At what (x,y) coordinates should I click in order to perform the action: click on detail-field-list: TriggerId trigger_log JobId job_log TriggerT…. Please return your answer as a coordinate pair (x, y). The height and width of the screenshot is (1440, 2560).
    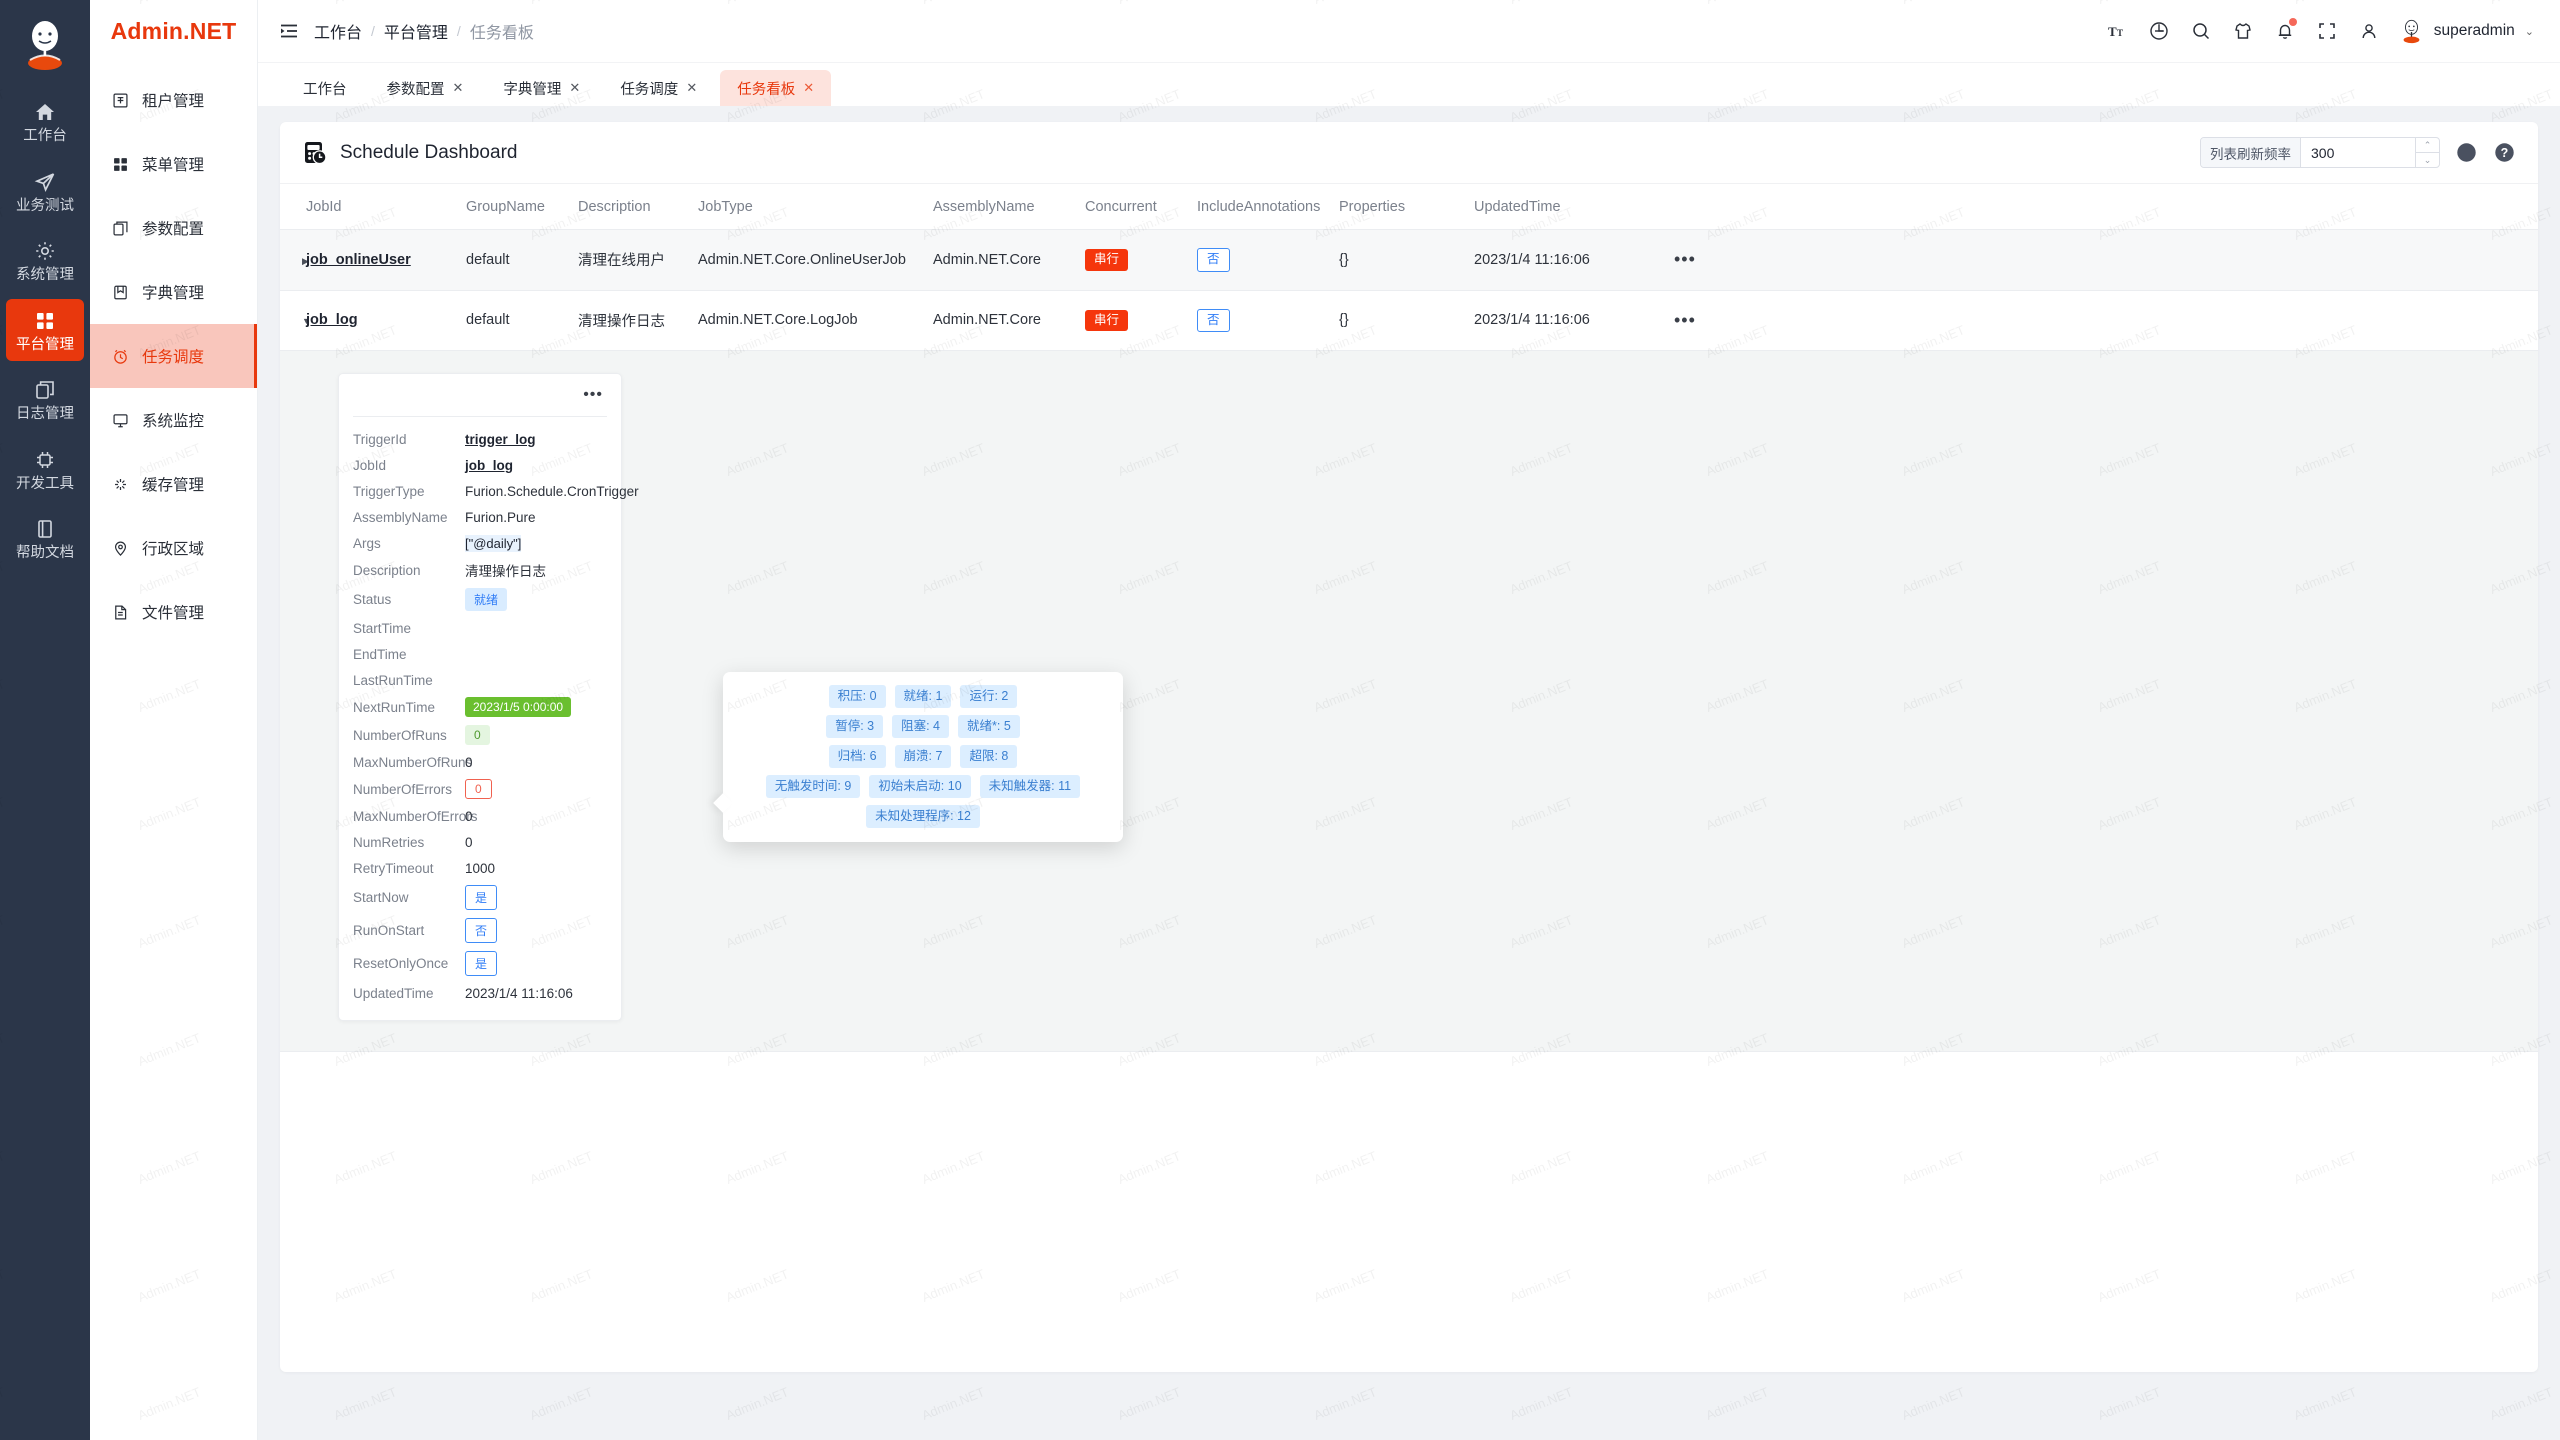
    Looking at the image, I should click on (489, 718).